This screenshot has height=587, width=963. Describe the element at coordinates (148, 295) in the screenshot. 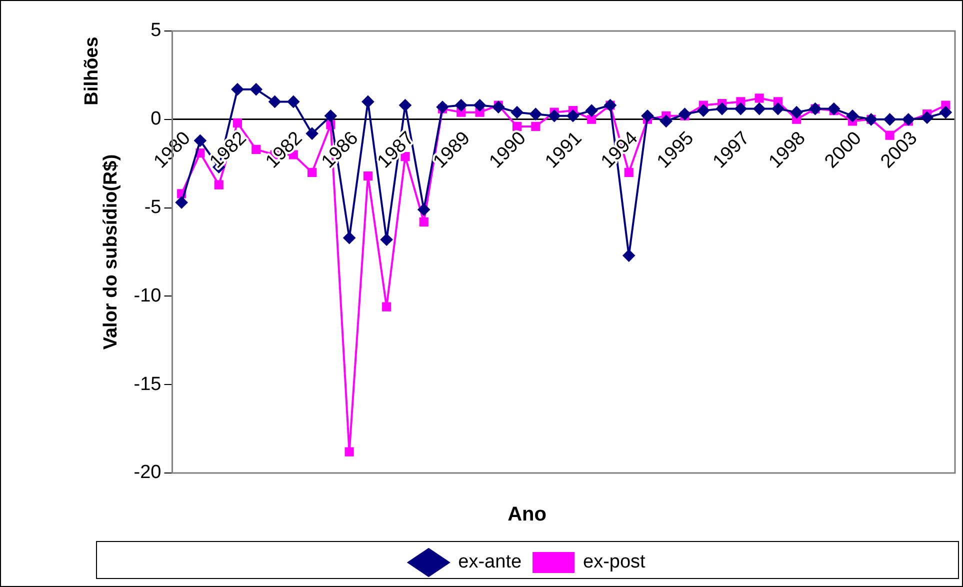

I see `y-tick-label: -10` at that location.